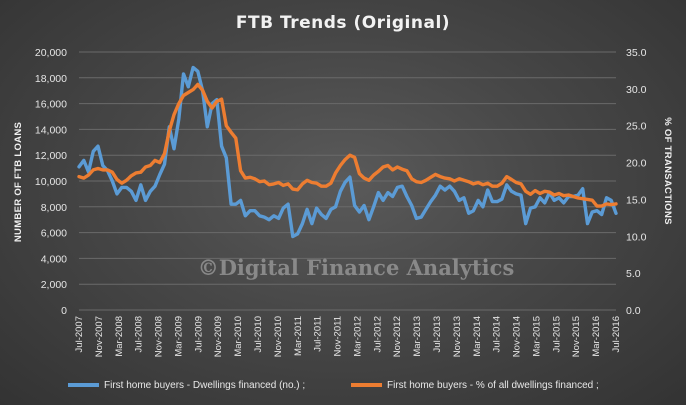  Describe the element at coordinates (536, 336) in the screenshot. I see `x-tick-label: Mar-2015` at that location.